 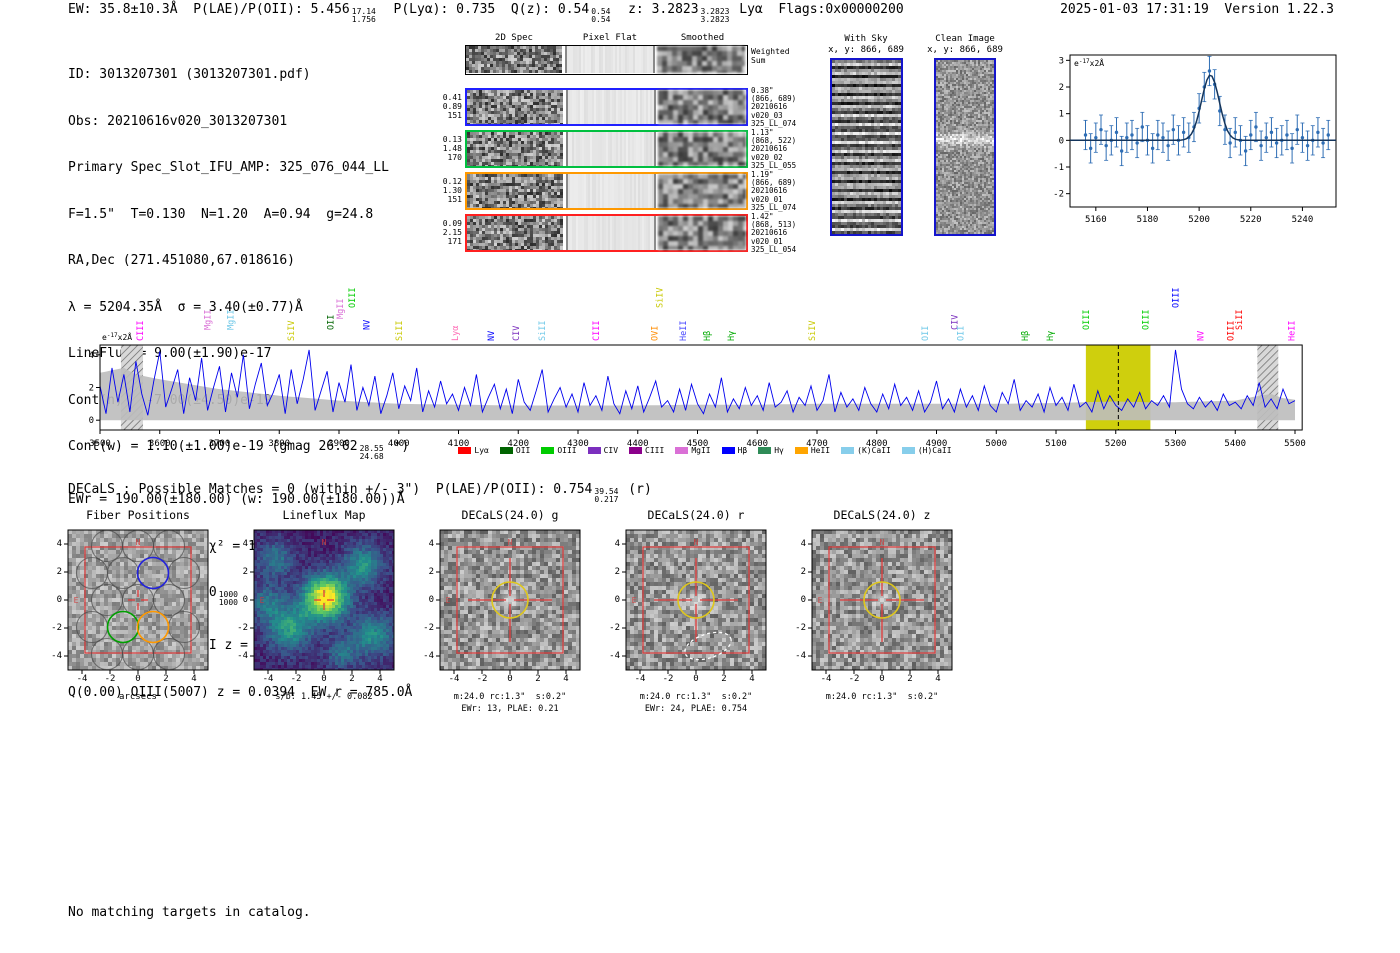 What do you see at coordinates (698, 444) in the screenshot?
I see `spectrum-x-tick-label: 4500` at bounding box center [698, 444].